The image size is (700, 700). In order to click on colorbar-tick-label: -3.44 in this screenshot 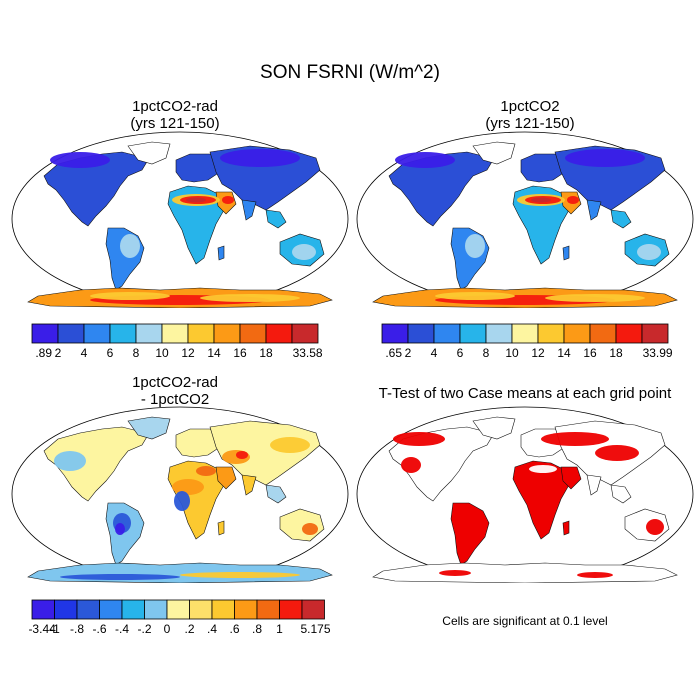, I will do `click(42, 629)`.